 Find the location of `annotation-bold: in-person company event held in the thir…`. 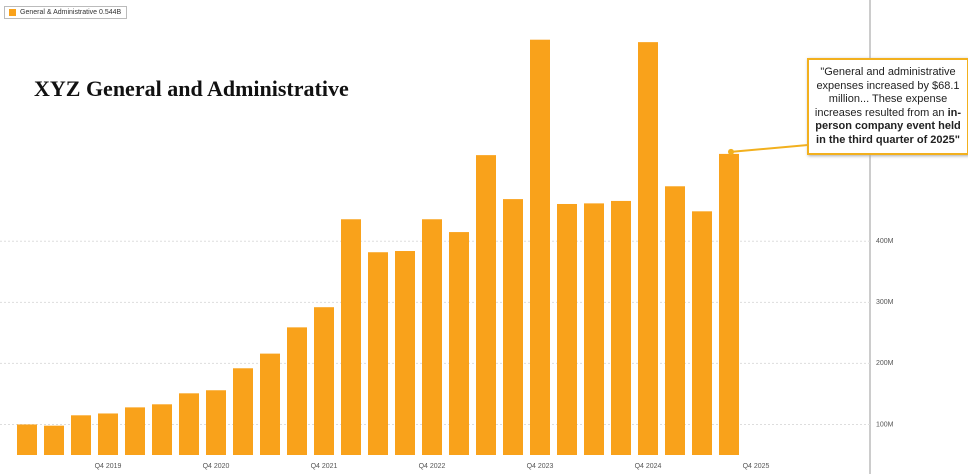

annotation-bold: in-person company event held in the thir… is located at coordinates (888, 126).